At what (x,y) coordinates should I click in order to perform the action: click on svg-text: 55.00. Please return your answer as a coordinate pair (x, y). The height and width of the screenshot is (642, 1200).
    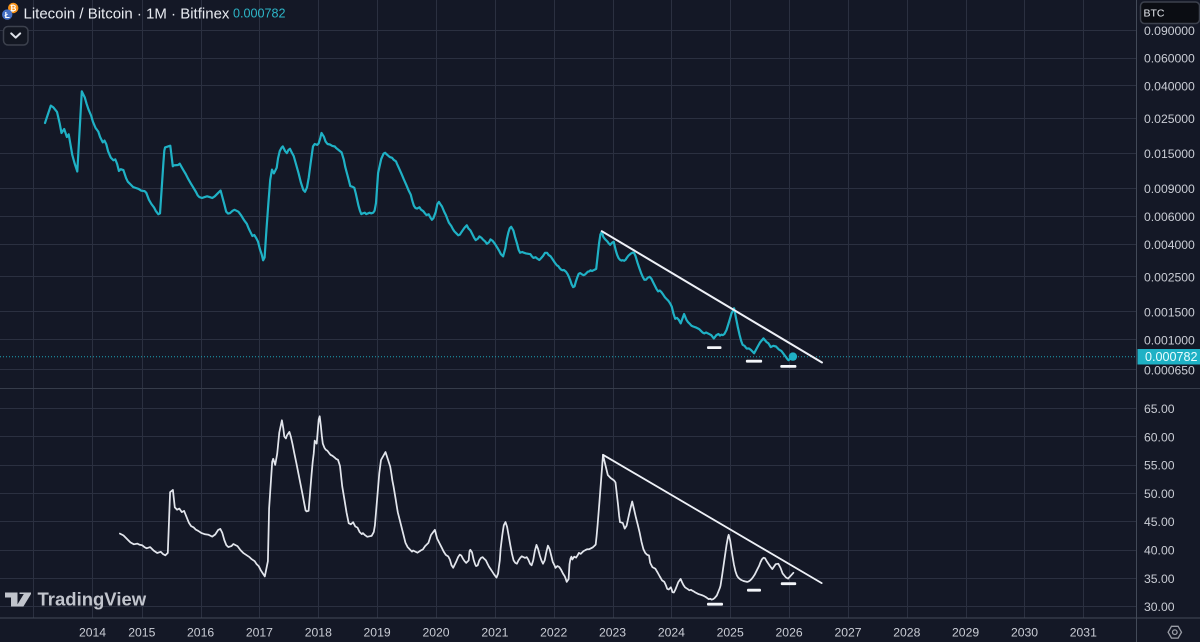
    Looking at the image, I should click on (1159, 466).